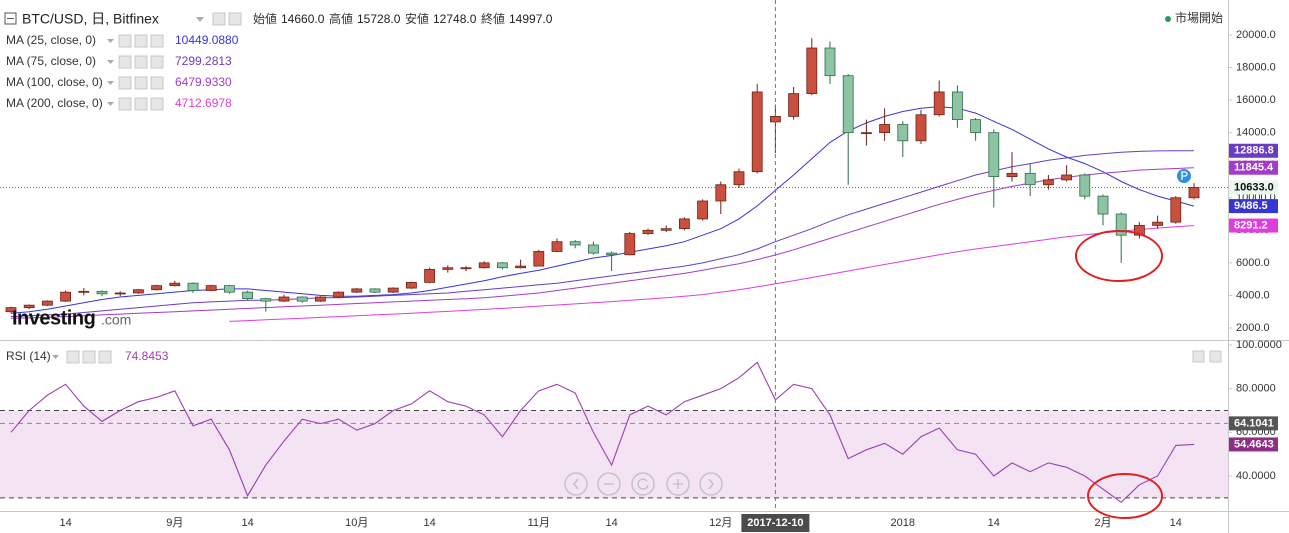 This screenshot has height=533, width=1289. I want to click on y-tick-label: 80.0000, so click(1256, 389).